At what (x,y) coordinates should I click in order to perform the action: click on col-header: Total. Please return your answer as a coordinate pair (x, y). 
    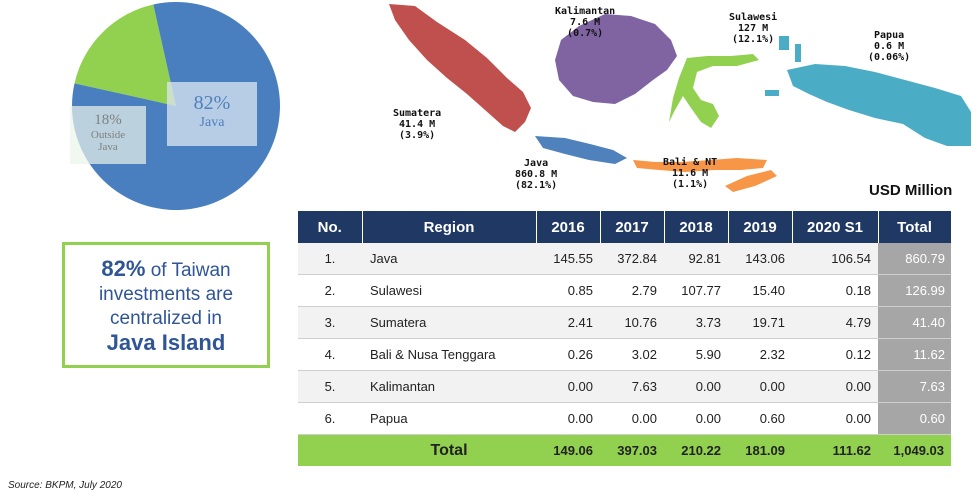
    Looking at the image, I should click on (915, 227).